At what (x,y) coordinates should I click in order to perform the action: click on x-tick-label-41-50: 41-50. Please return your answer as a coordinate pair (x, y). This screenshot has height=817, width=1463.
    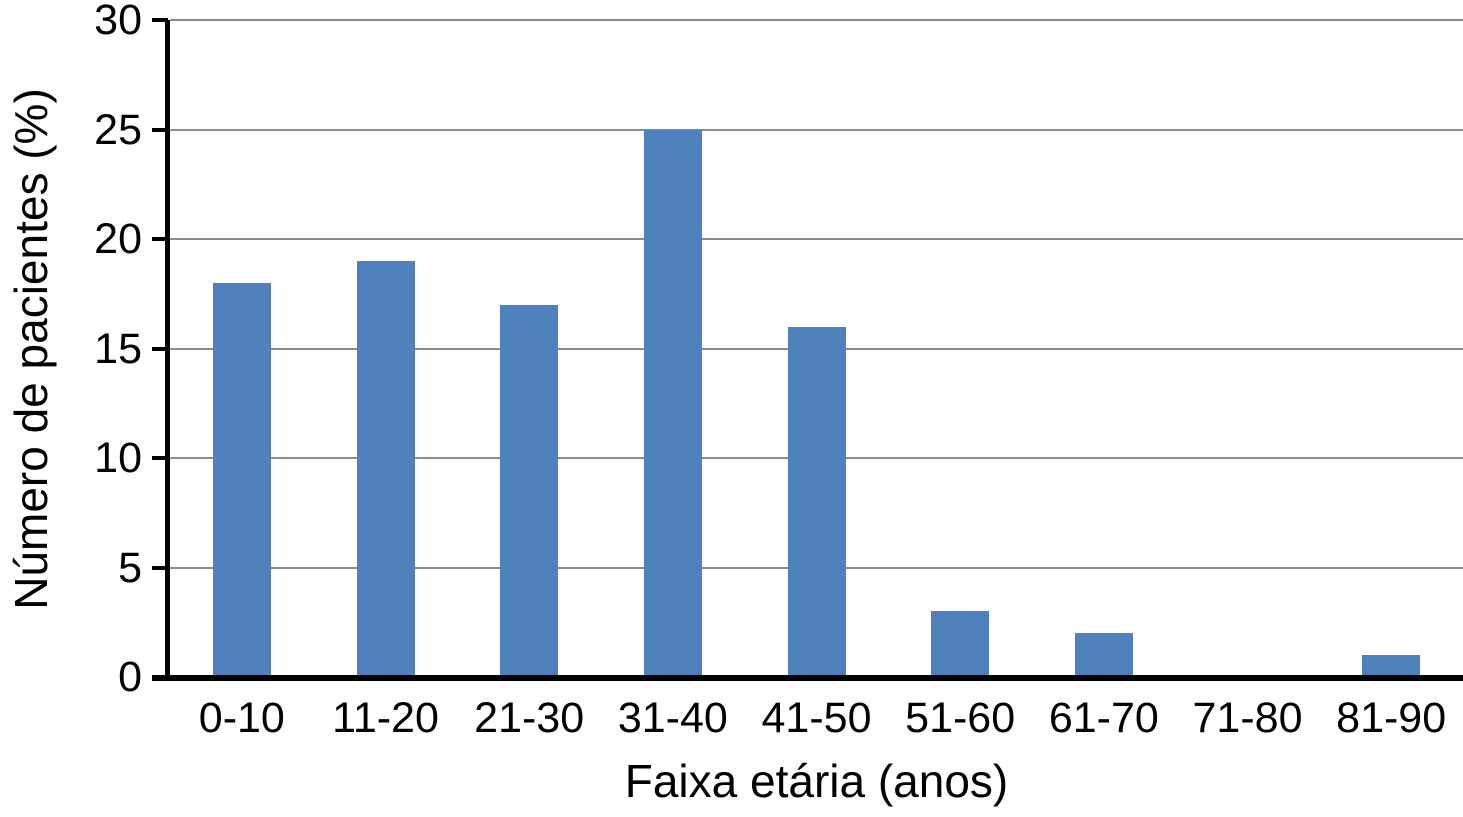
    Looking at the image, I should click on (816, 718).